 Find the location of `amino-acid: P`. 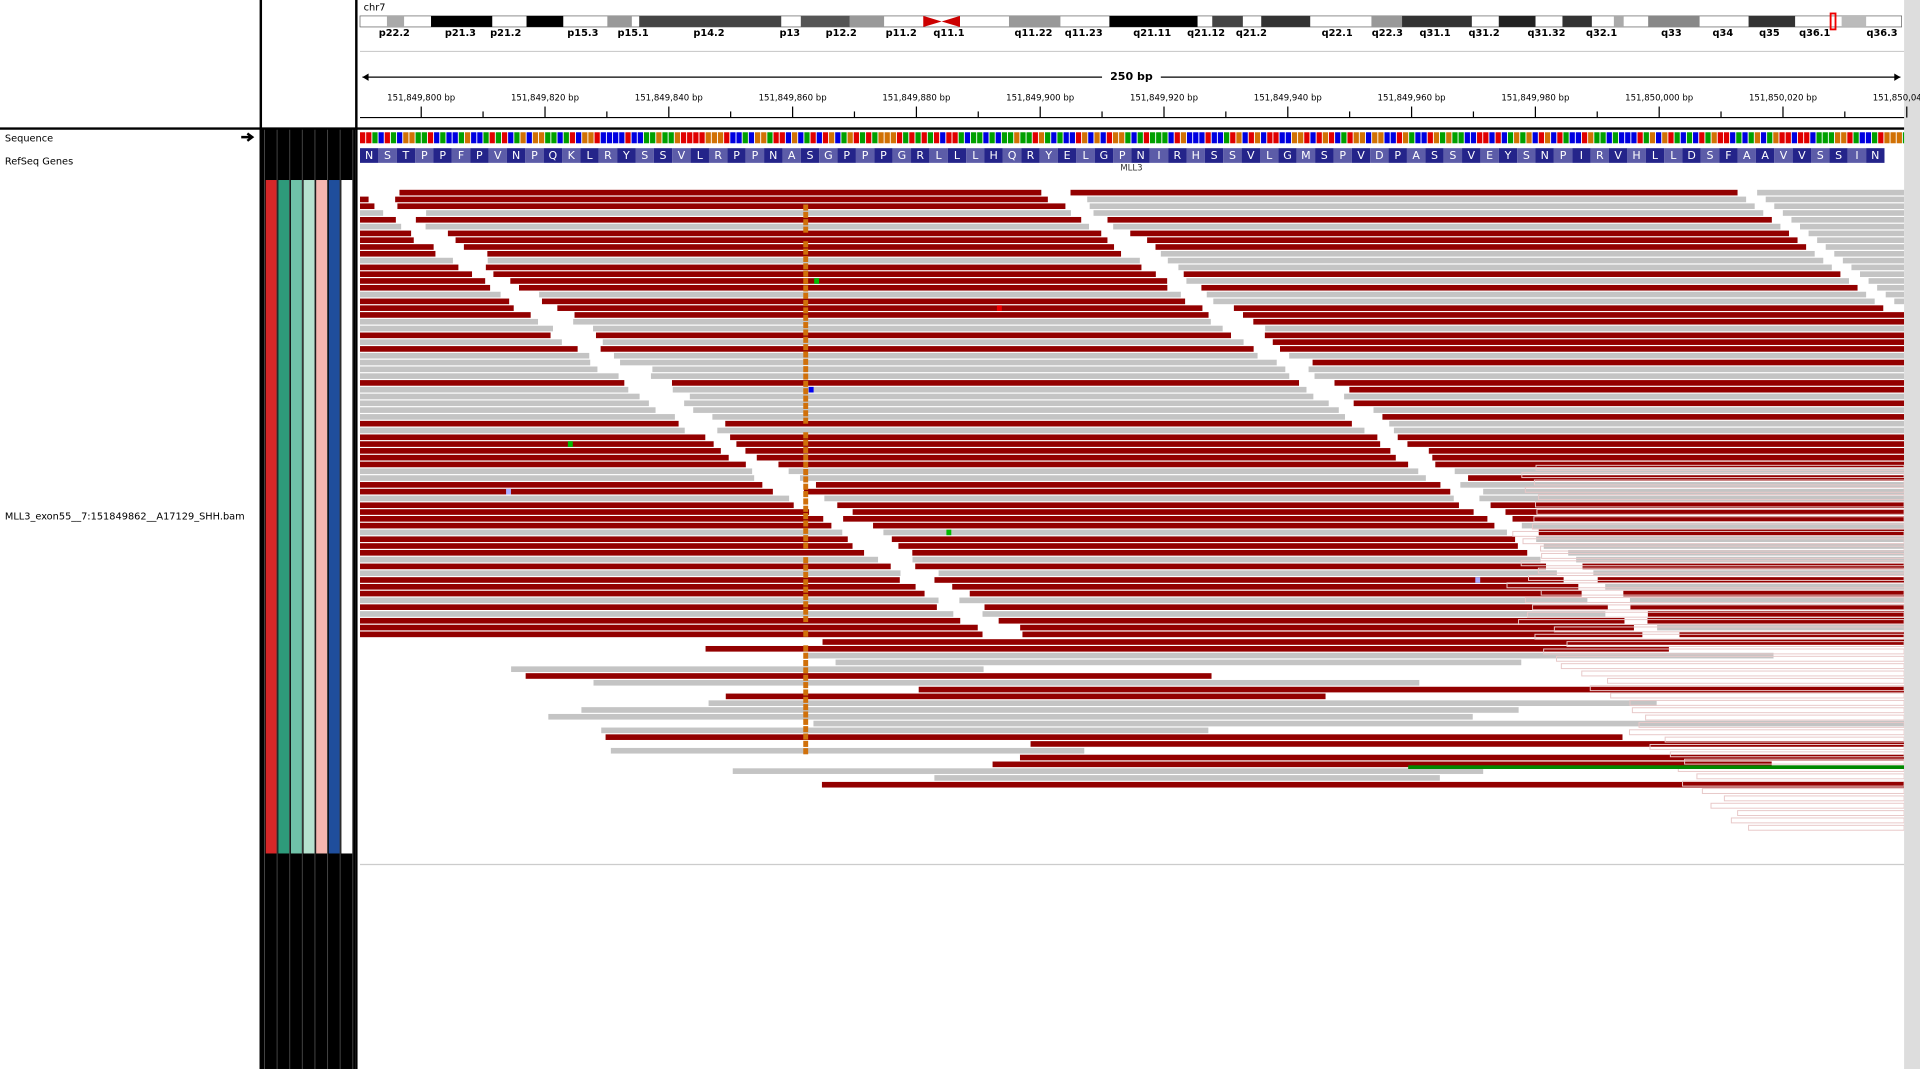

amino-acid: P is located at coordinates (755, 155).